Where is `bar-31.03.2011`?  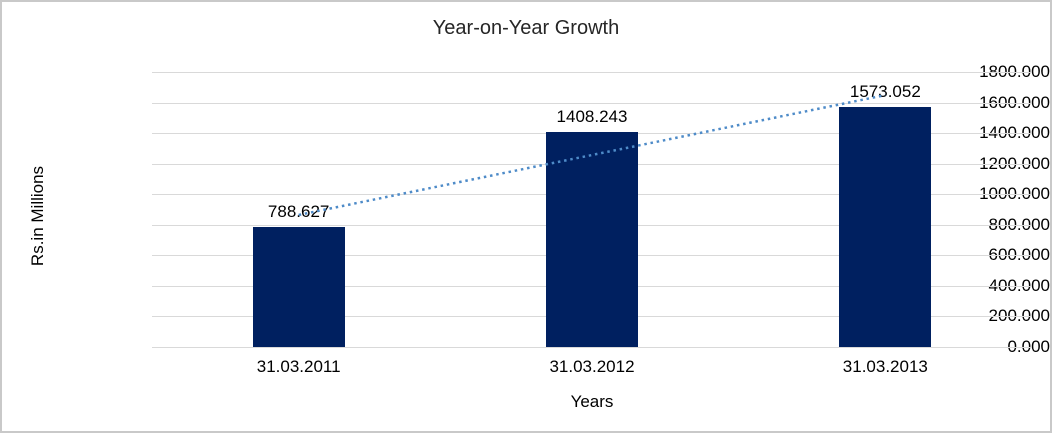 bar-31.03.2011 is located at coordinates (298, 286).